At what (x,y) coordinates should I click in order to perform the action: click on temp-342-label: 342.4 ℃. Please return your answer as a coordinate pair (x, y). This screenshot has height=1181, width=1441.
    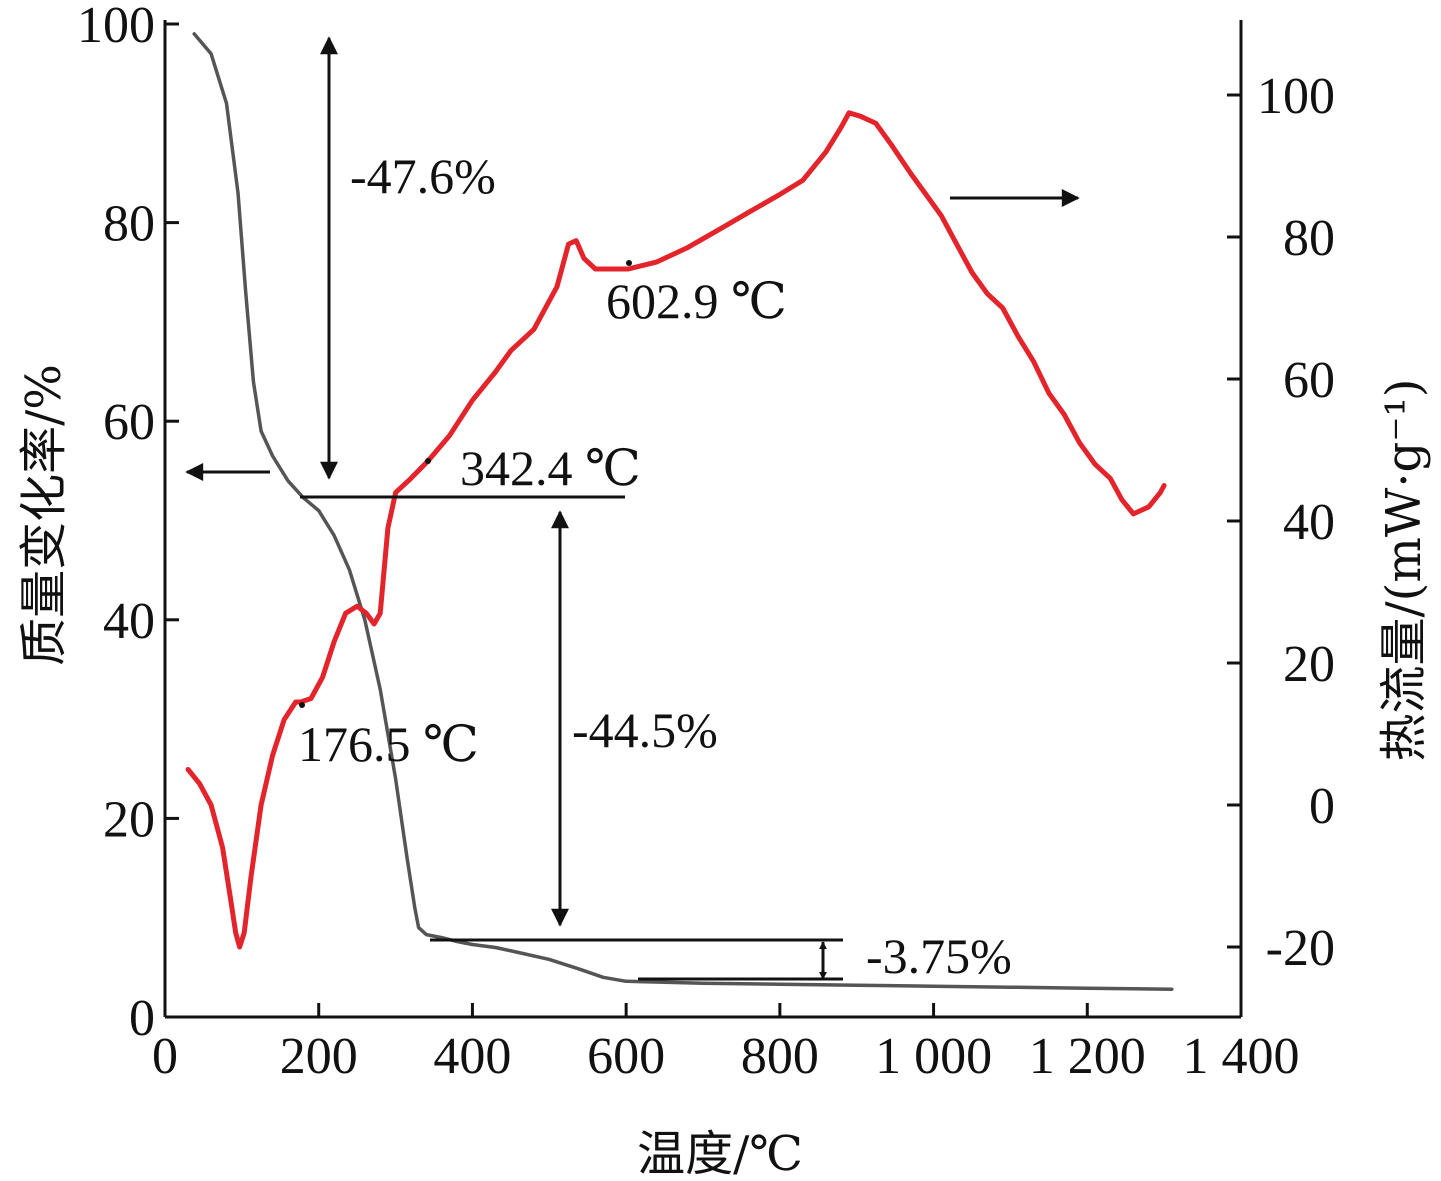
    Looking at the image, I should click on (550, 468).